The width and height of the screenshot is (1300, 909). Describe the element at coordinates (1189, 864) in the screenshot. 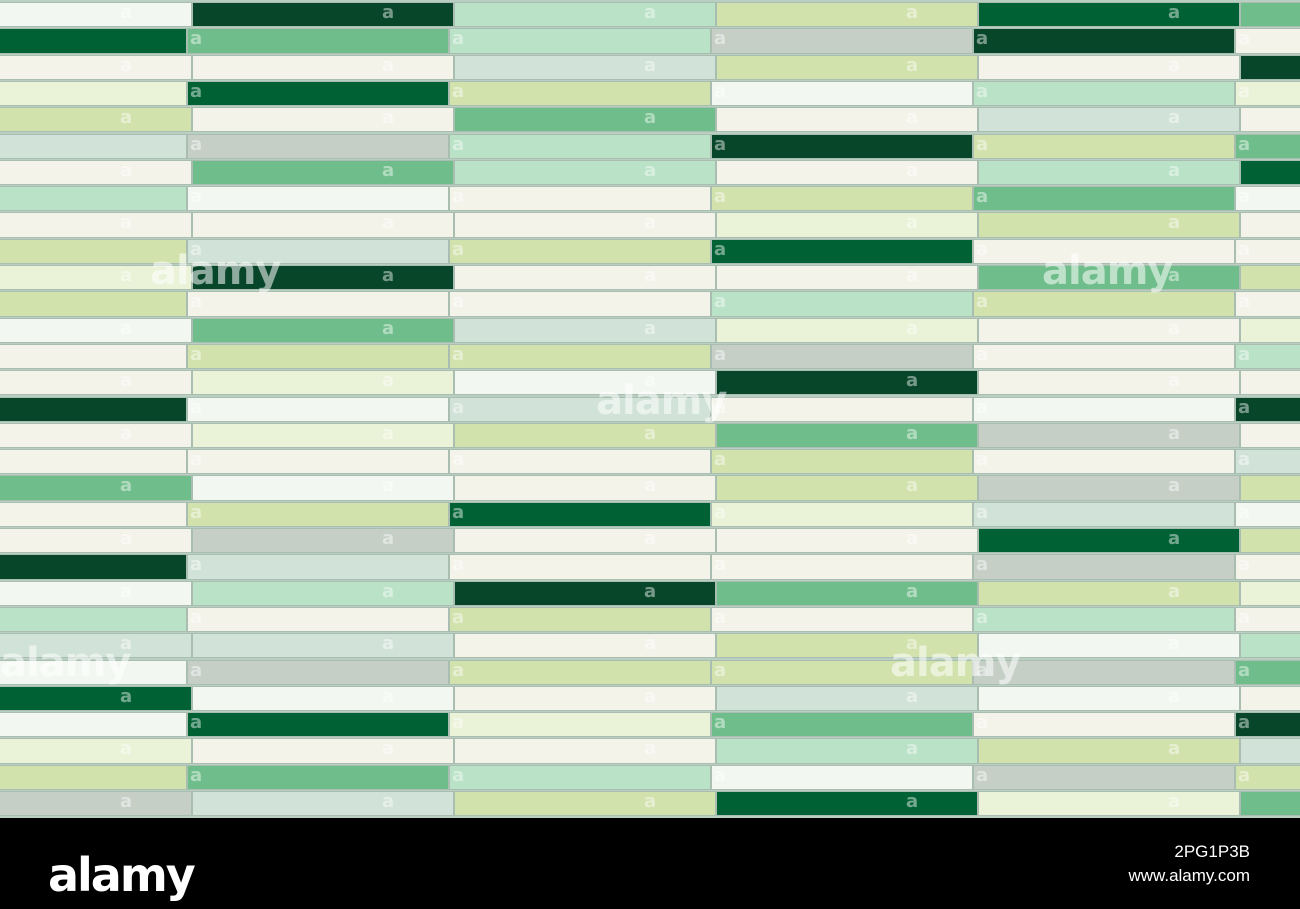

I see `footer-image-info: 2PG1P3B www.alamy.com` at that location.